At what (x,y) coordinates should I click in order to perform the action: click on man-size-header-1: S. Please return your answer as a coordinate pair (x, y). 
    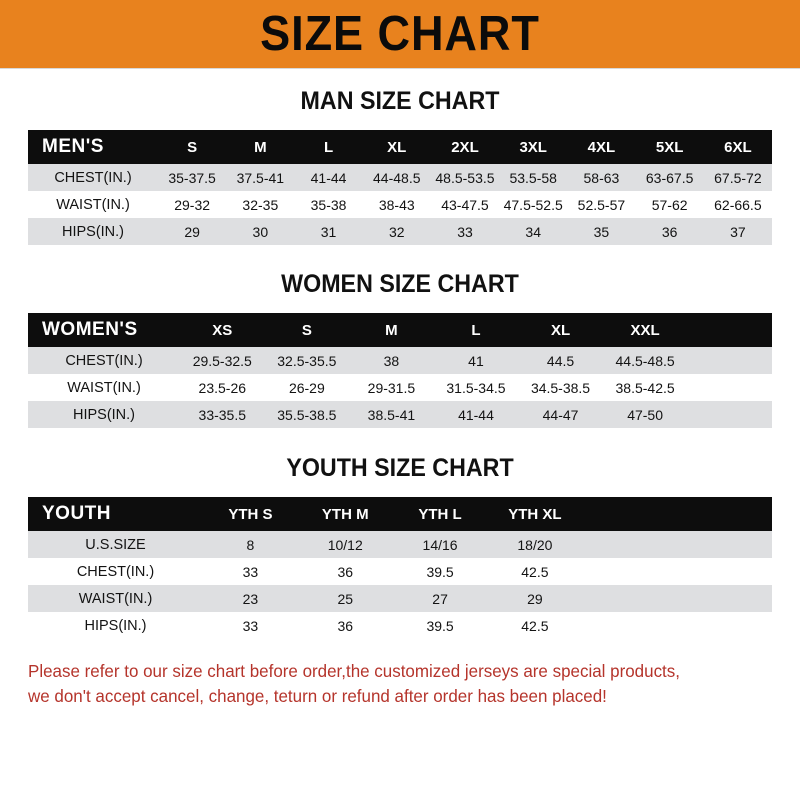
    Looking at the image, I should click on (192, 147).